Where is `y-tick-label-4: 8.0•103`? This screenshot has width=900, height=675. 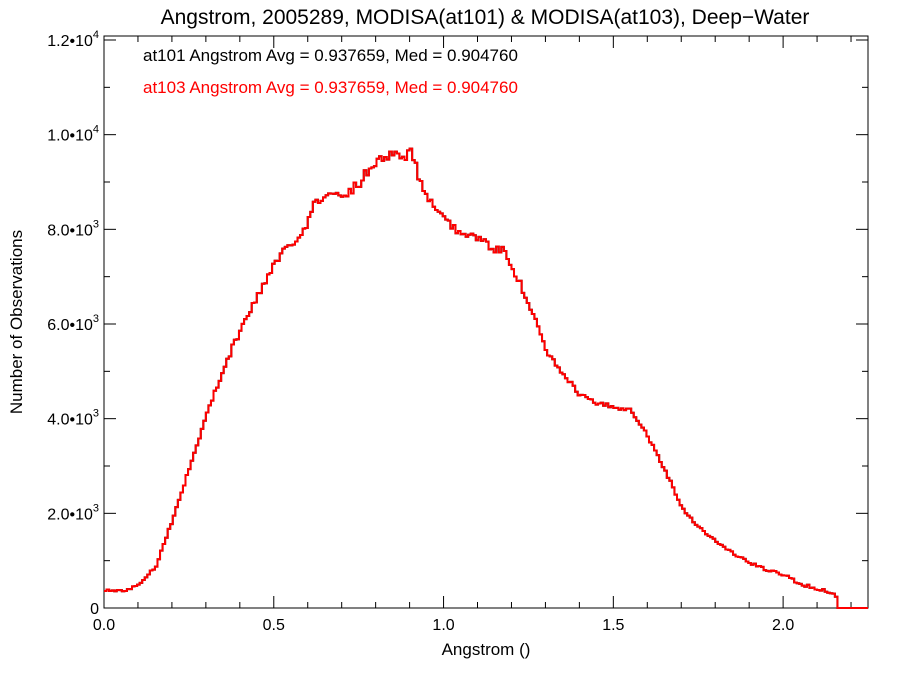 y-tick-label-4: 8.0•103 is located at coordinates (73, 228).